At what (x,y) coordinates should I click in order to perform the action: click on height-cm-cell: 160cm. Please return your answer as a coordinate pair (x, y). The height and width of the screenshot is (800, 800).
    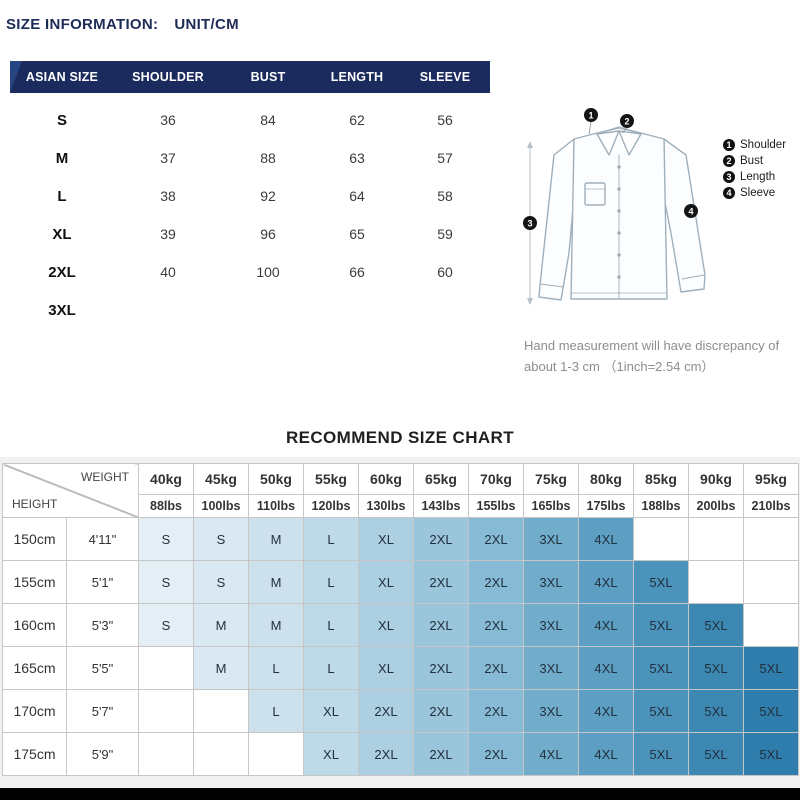
    Looking at the image, I should click on (34, 625).